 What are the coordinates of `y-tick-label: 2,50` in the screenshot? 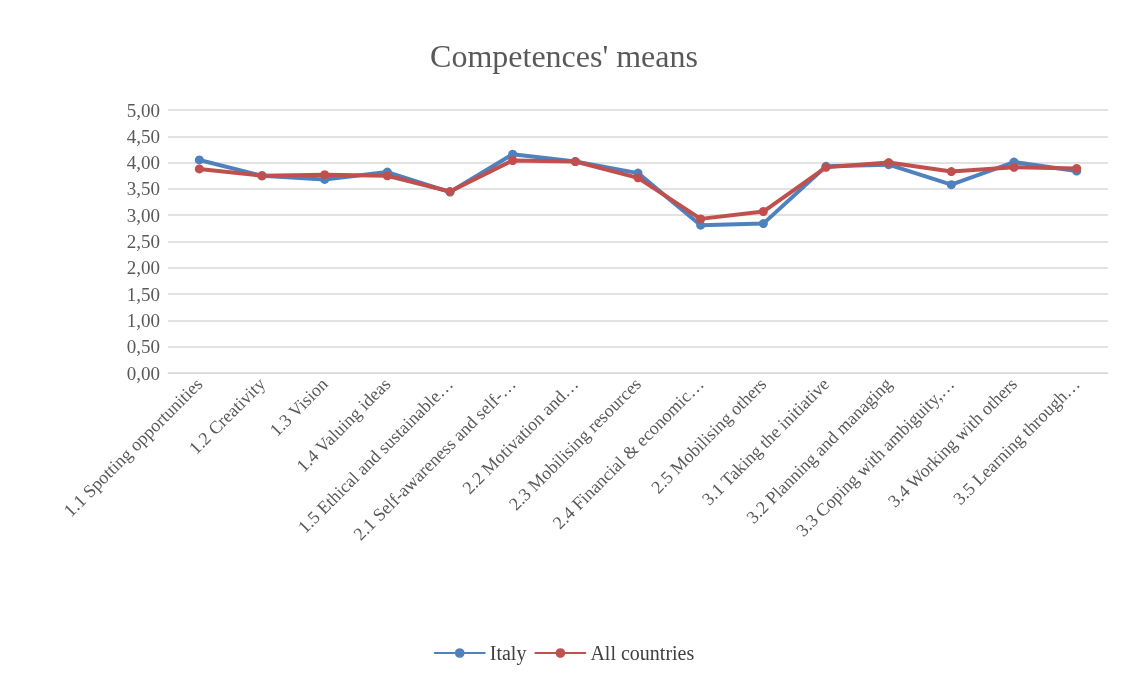 It's located at (143, 241).